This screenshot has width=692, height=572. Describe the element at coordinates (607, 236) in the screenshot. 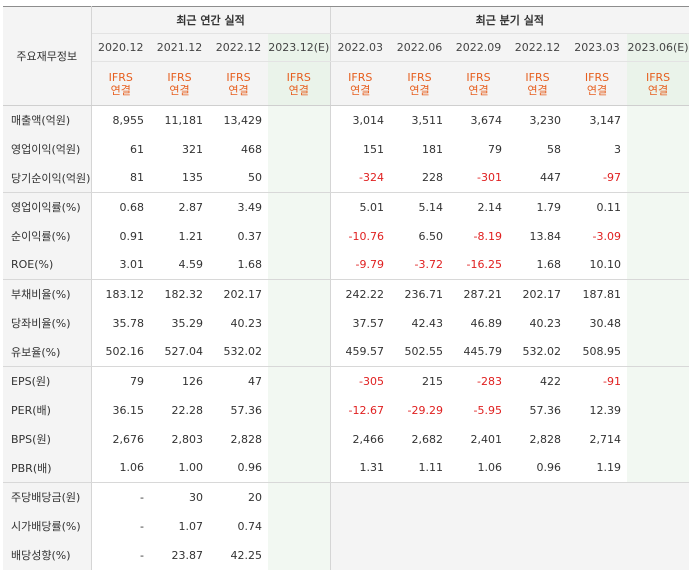

I see `quarter-cell: -3.09` at that location.